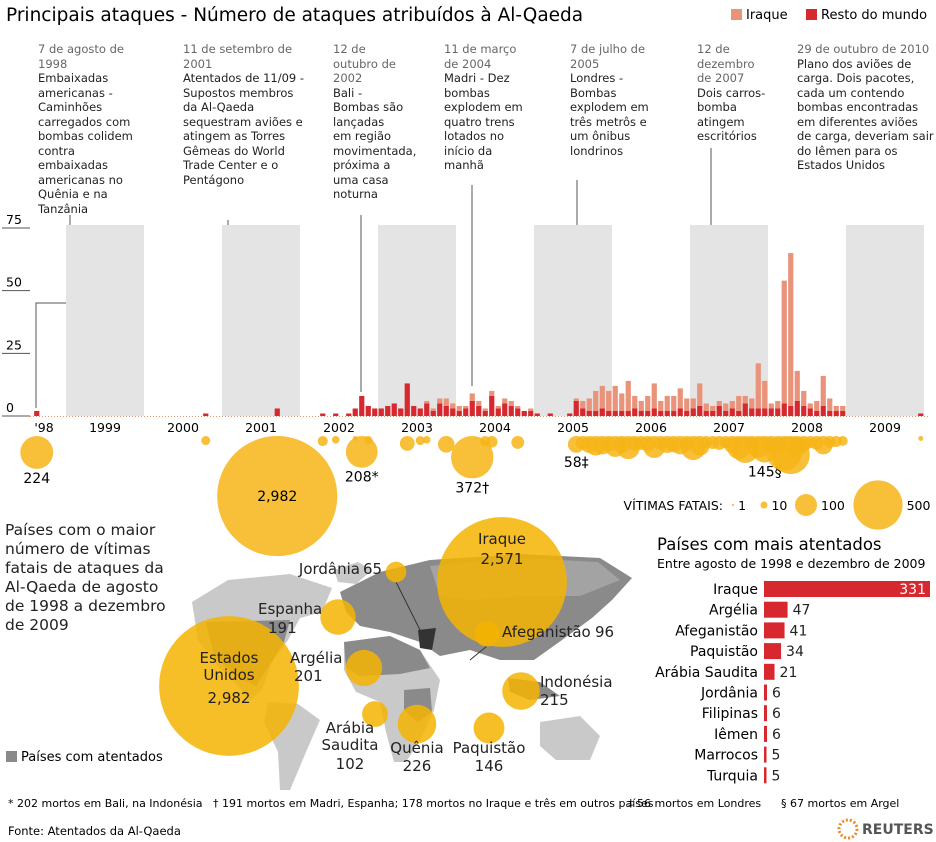  I want to click on x-tick-label: '98, so click(43, 427).